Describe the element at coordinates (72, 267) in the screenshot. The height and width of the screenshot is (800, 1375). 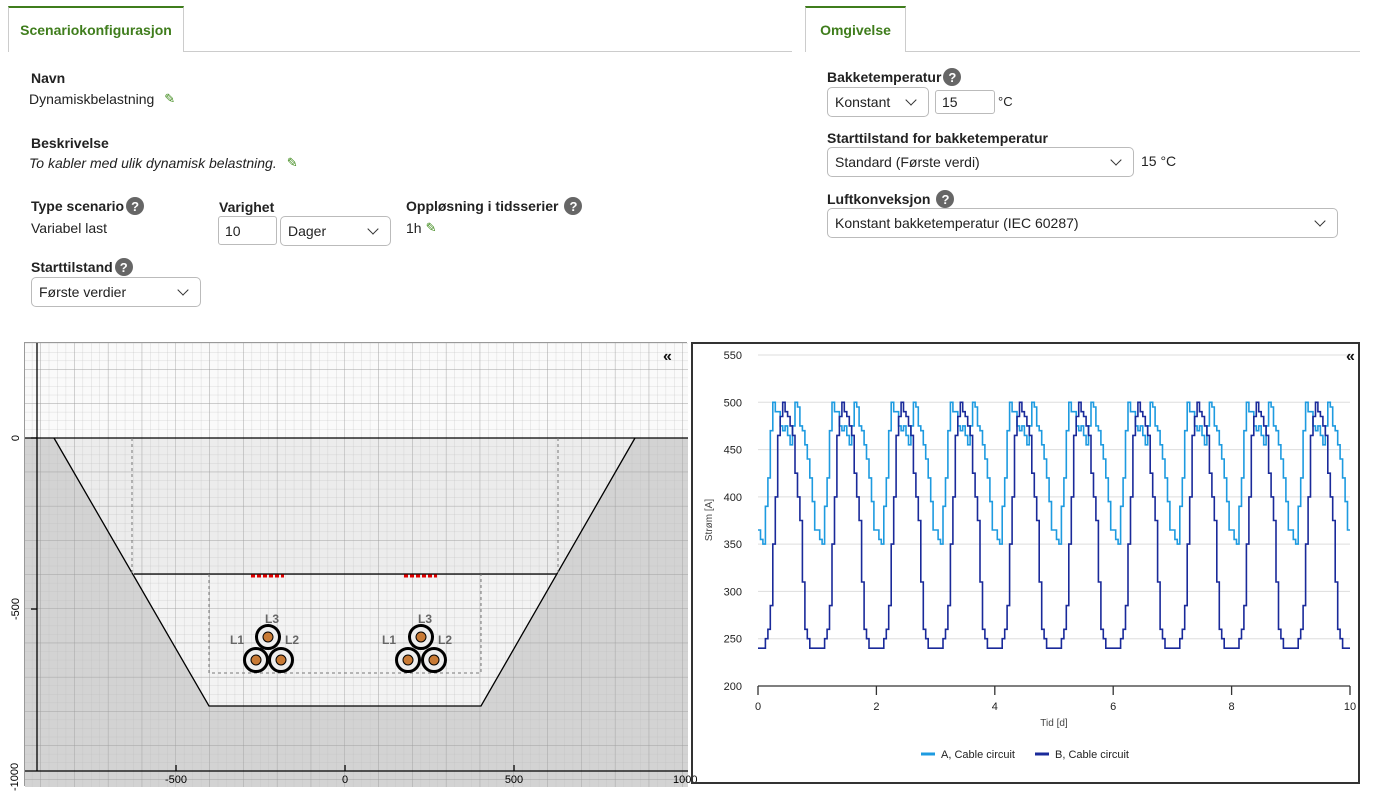
I see `start-state-label: Starttilstand` at that location.